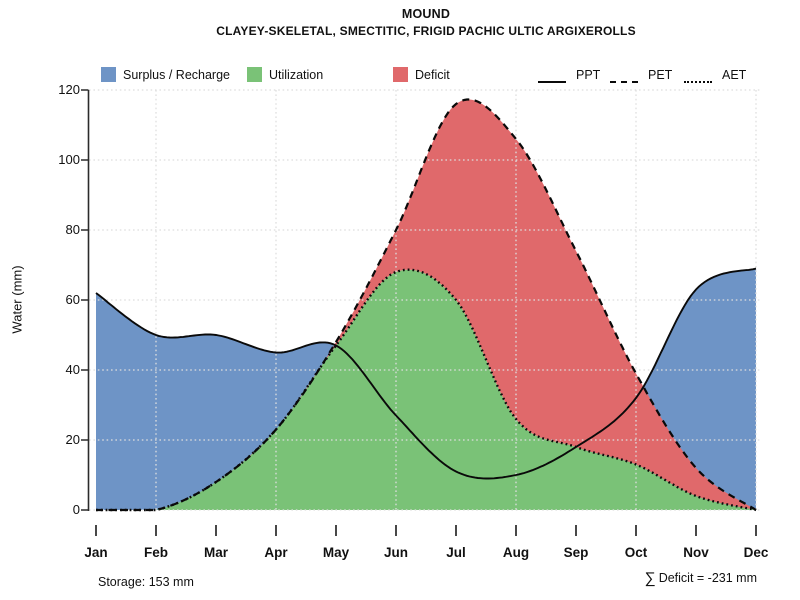  I want to click on x-tick-label: Feb, so click(155, 552).